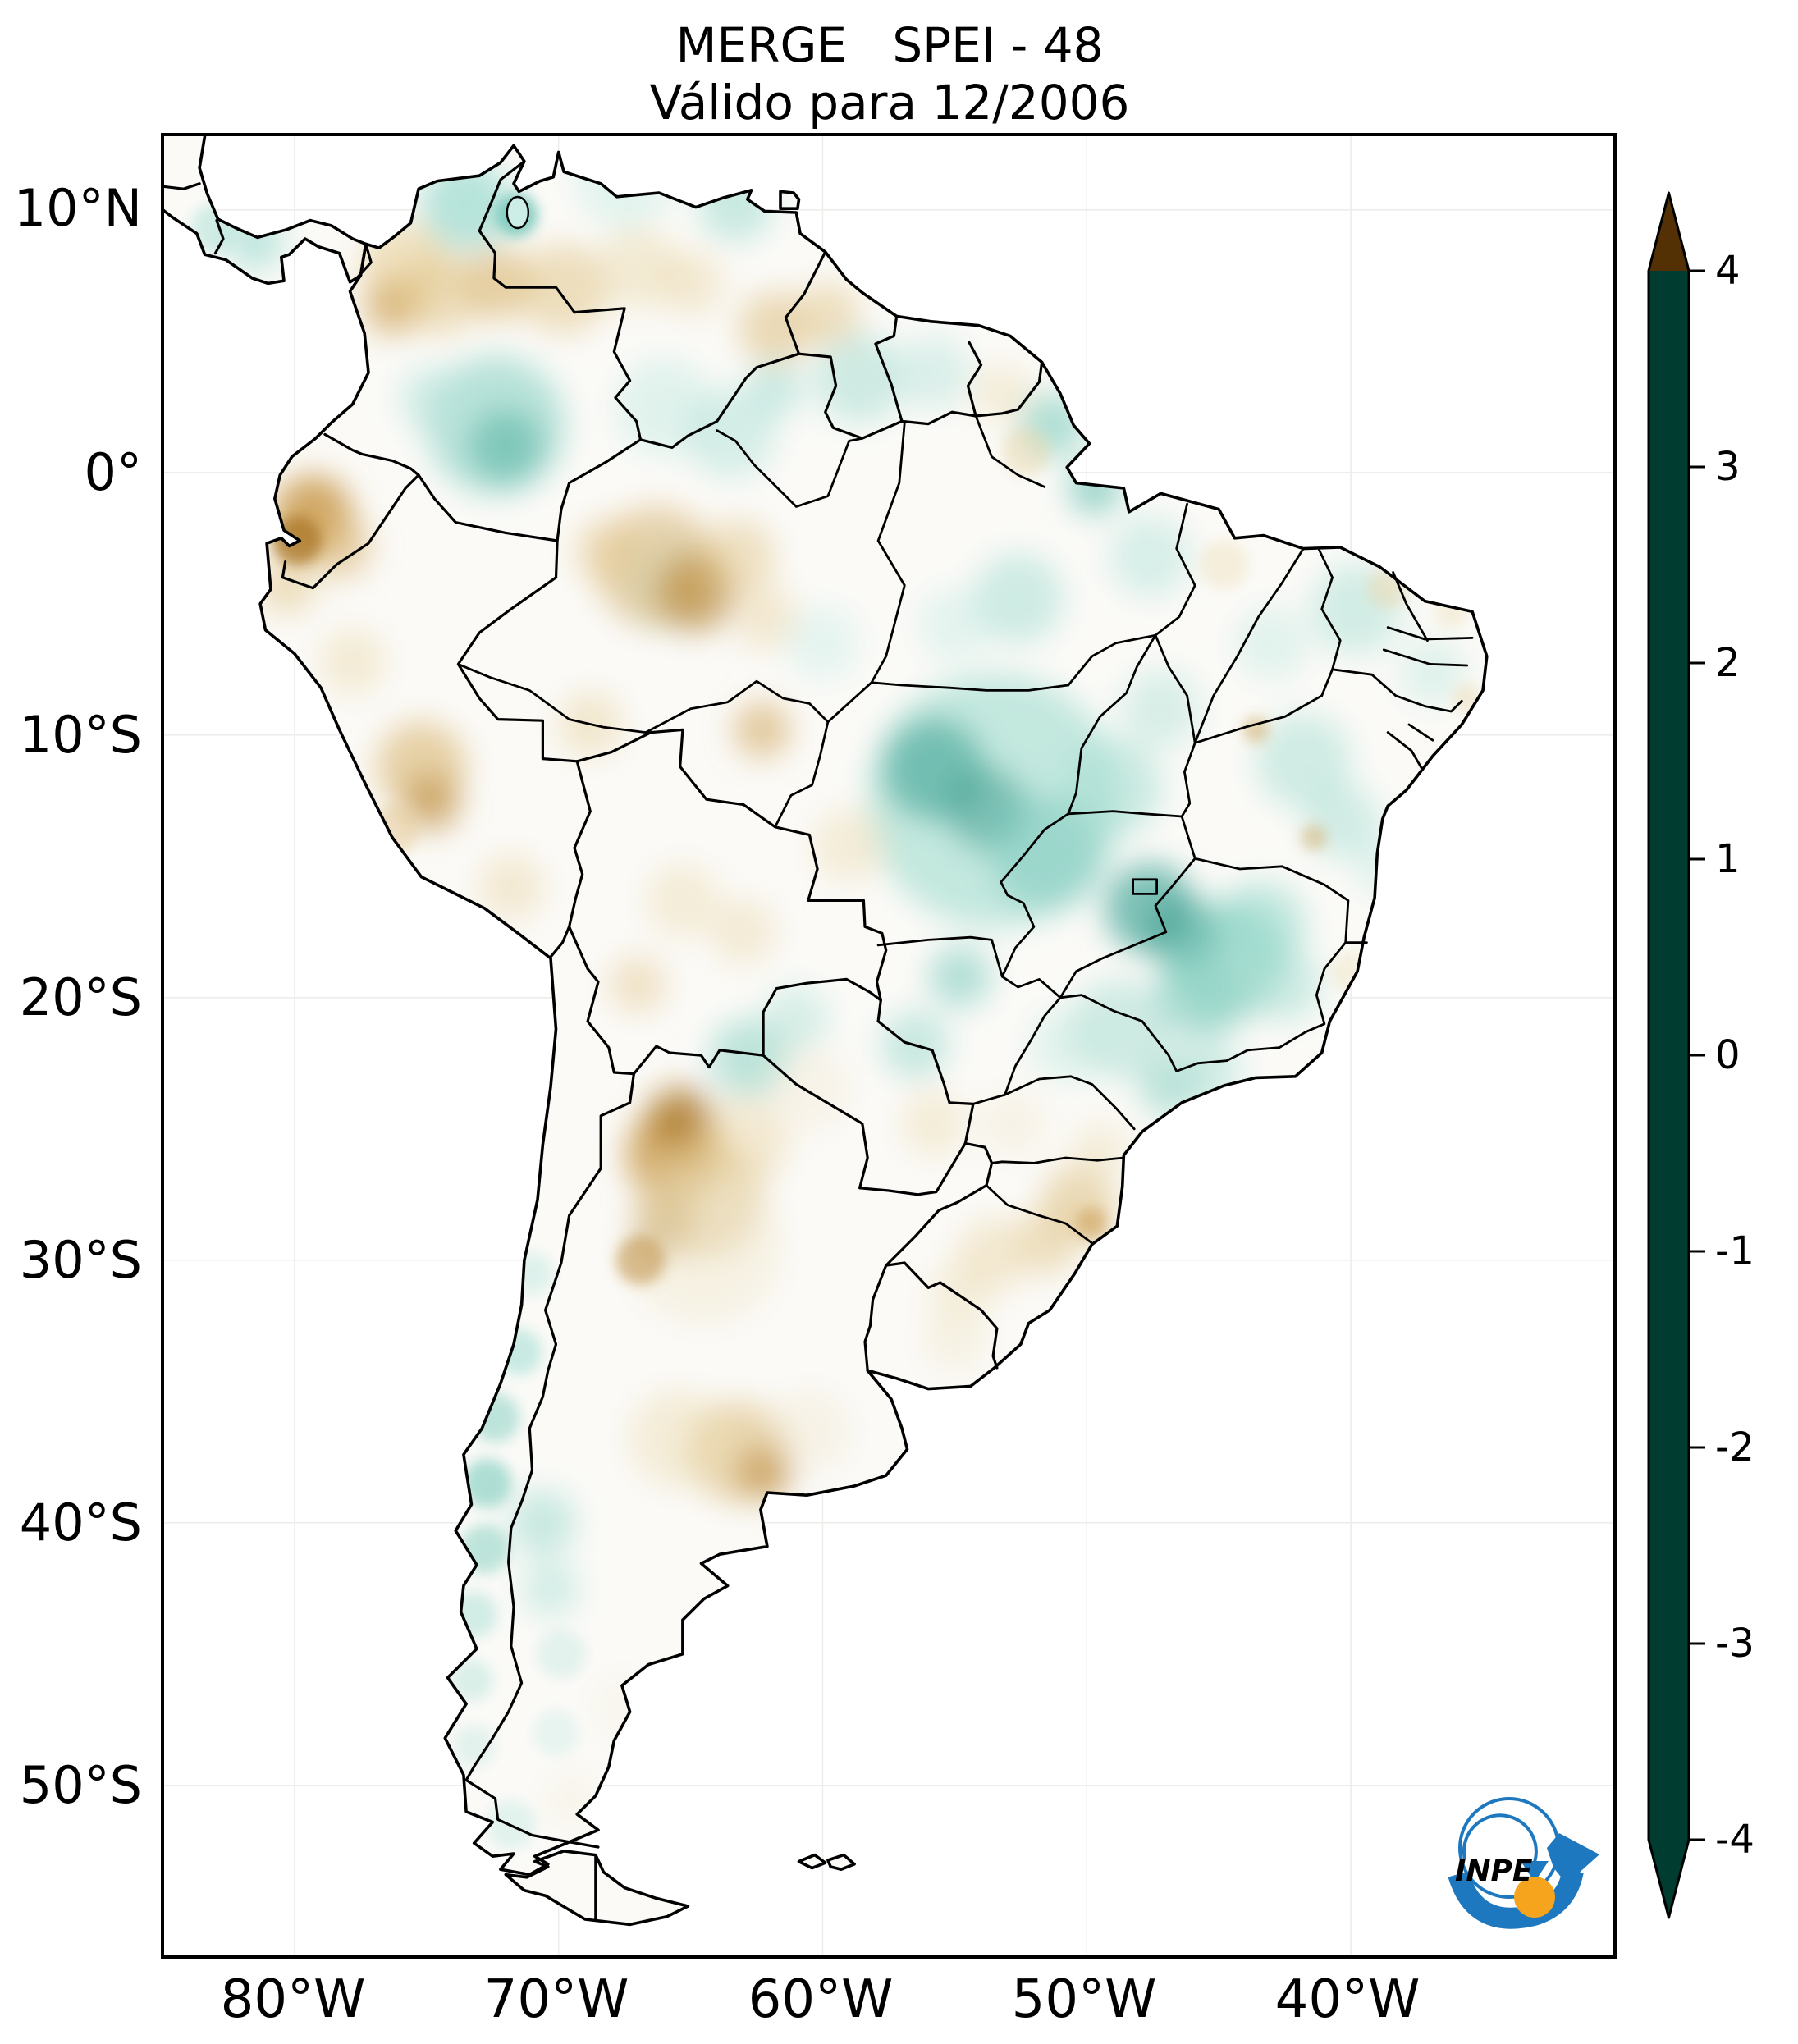 Image resolution: width=1798 pixels, height=2044 pixels. Describe the element at coordinates (821, 2000) in the screenshot. I see `lon-tick-label-60w: 60°W` at that location.